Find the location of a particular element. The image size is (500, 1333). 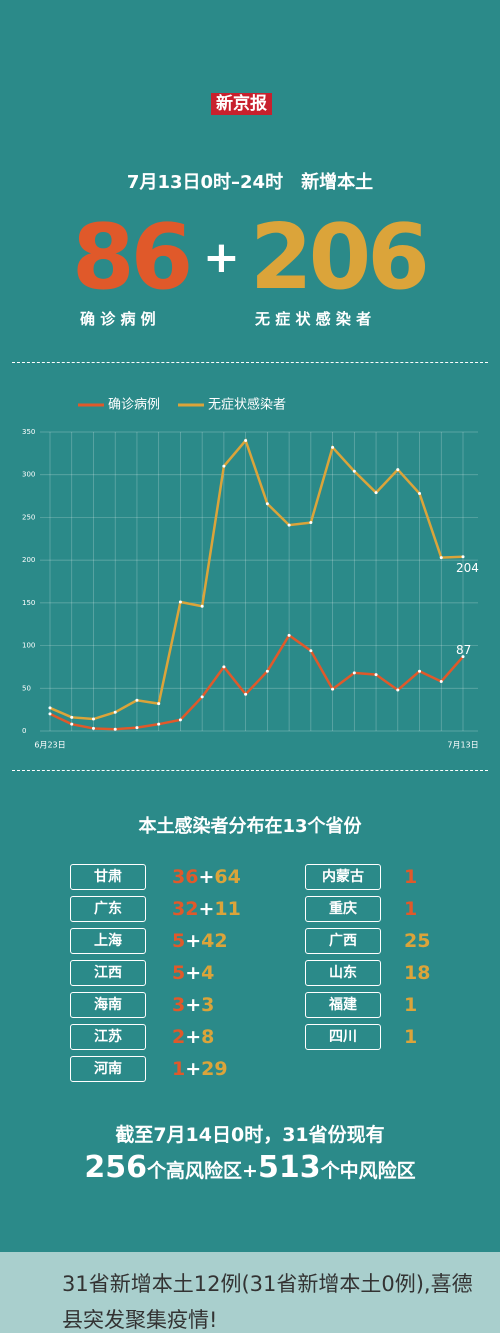

value: 64 is located at coordinates (227, 877).